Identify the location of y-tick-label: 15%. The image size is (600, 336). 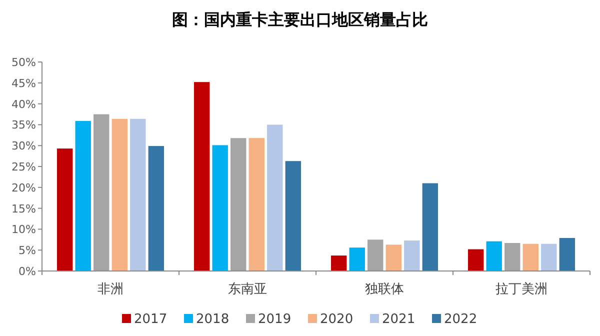
(24, 209).